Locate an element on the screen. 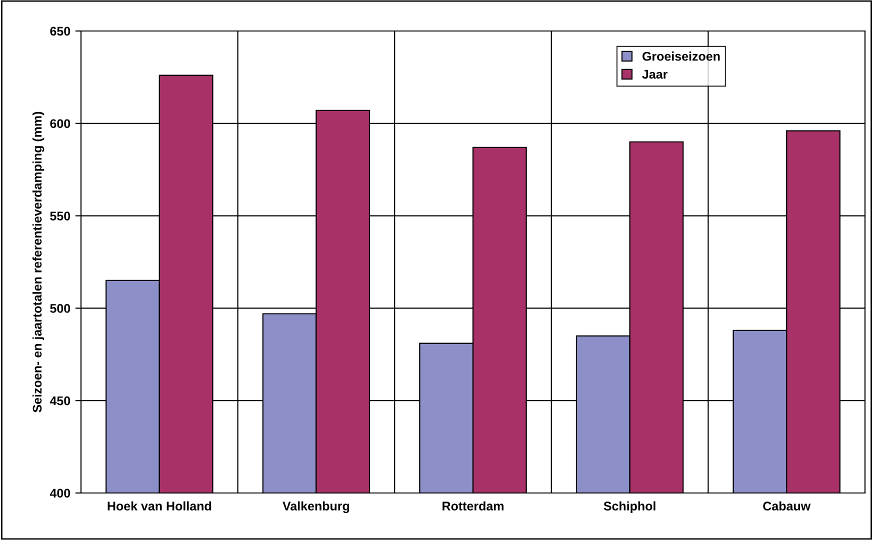  y-tick-label: 500 is located at coordinates (60, 308).